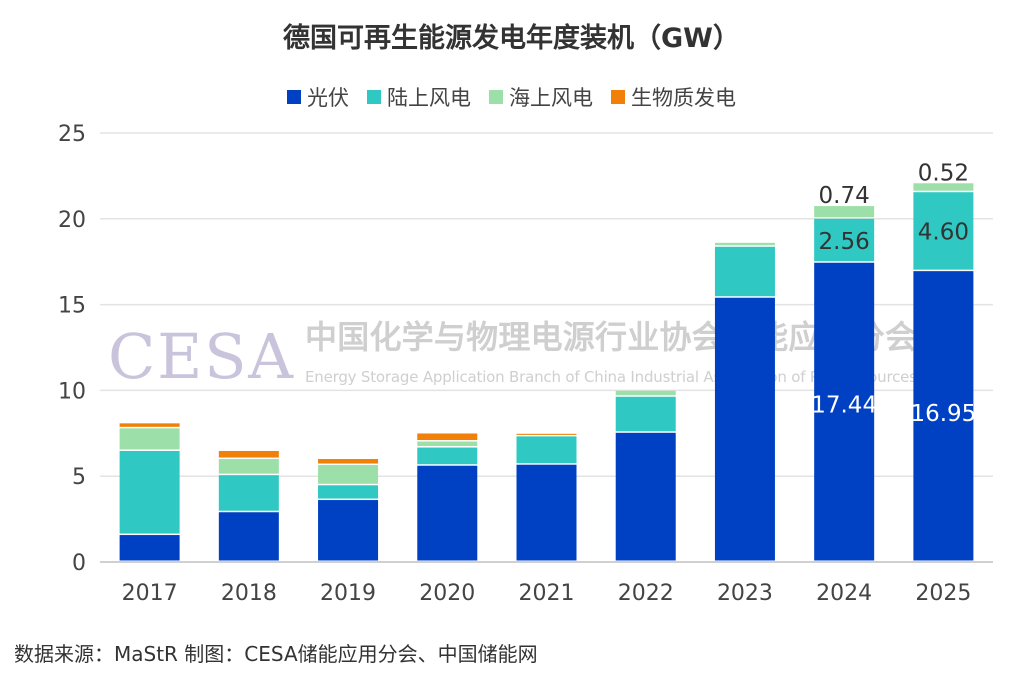 The image size is (1023, 679). Describe the element at coordinates (511, 38) in the screenshot. I see `chart-title: 德国可再生能源发电年度装机（GW）` at that location.